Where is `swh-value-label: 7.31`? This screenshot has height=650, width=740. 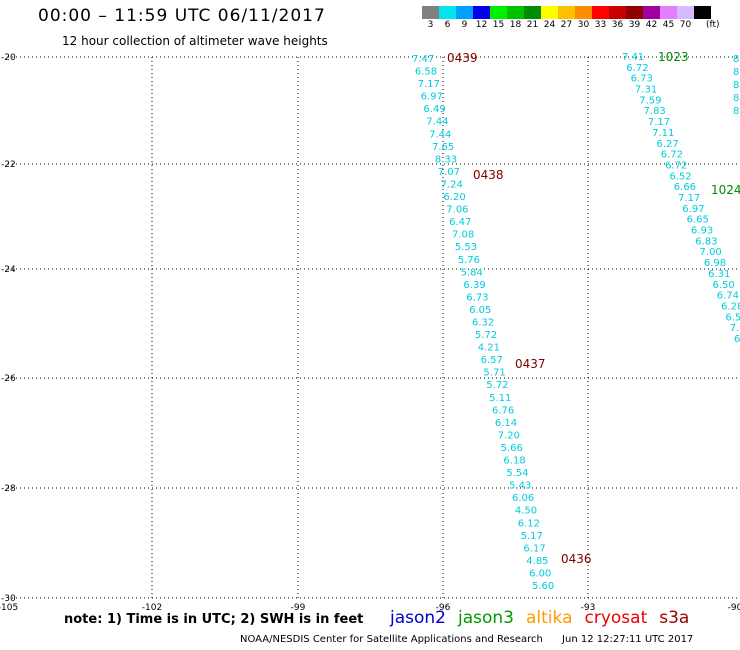
swh-value-label: 7.31 is located at coordinates (646, 90).